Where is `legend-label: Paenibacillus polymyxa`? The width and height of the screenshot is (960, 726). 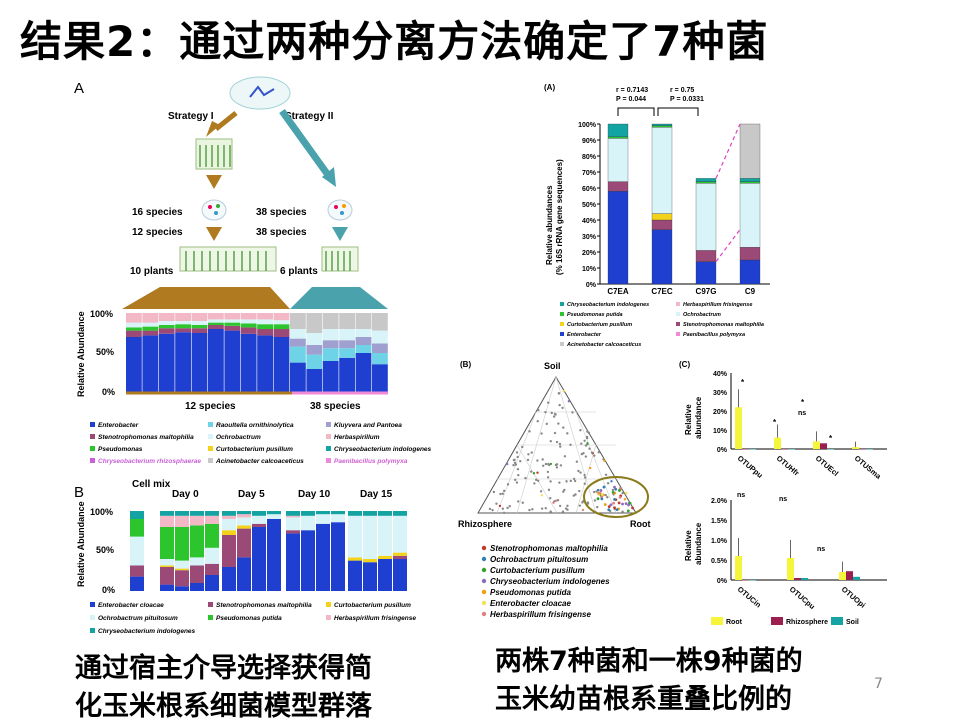
legend-label: Paenibacillus polymyxa is located at coordinates (714, 335).